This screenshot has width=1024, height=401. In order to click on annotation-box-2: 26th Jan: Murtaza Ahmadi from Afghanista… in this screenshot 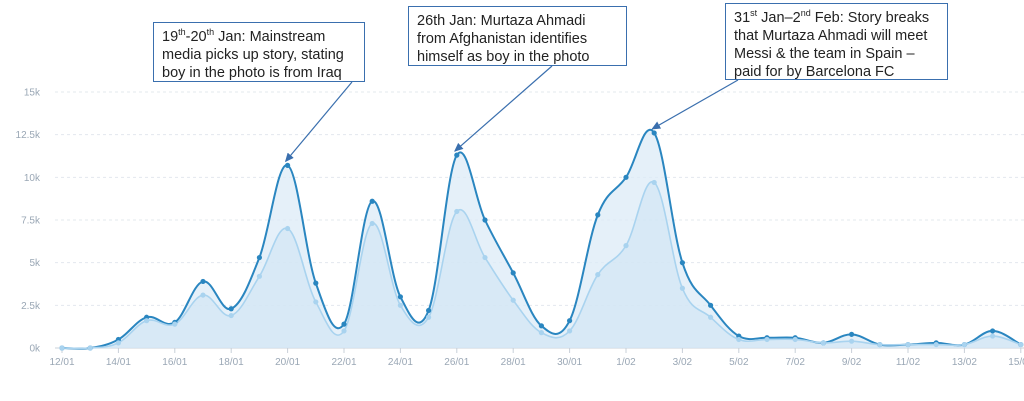, I will do `click(517, 36)`.